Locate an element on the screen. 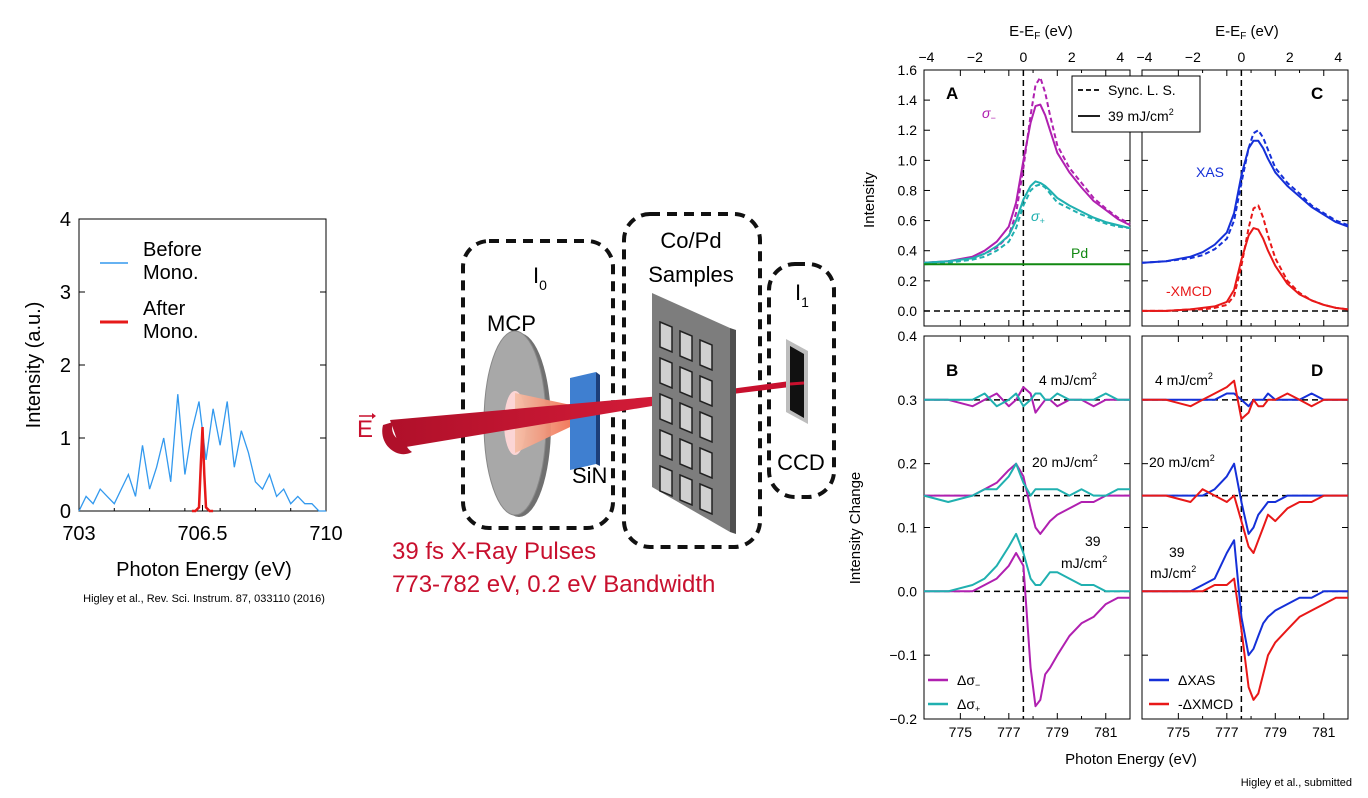  y-tick-label-top: 0.4 is located at coordinates (908, 251).